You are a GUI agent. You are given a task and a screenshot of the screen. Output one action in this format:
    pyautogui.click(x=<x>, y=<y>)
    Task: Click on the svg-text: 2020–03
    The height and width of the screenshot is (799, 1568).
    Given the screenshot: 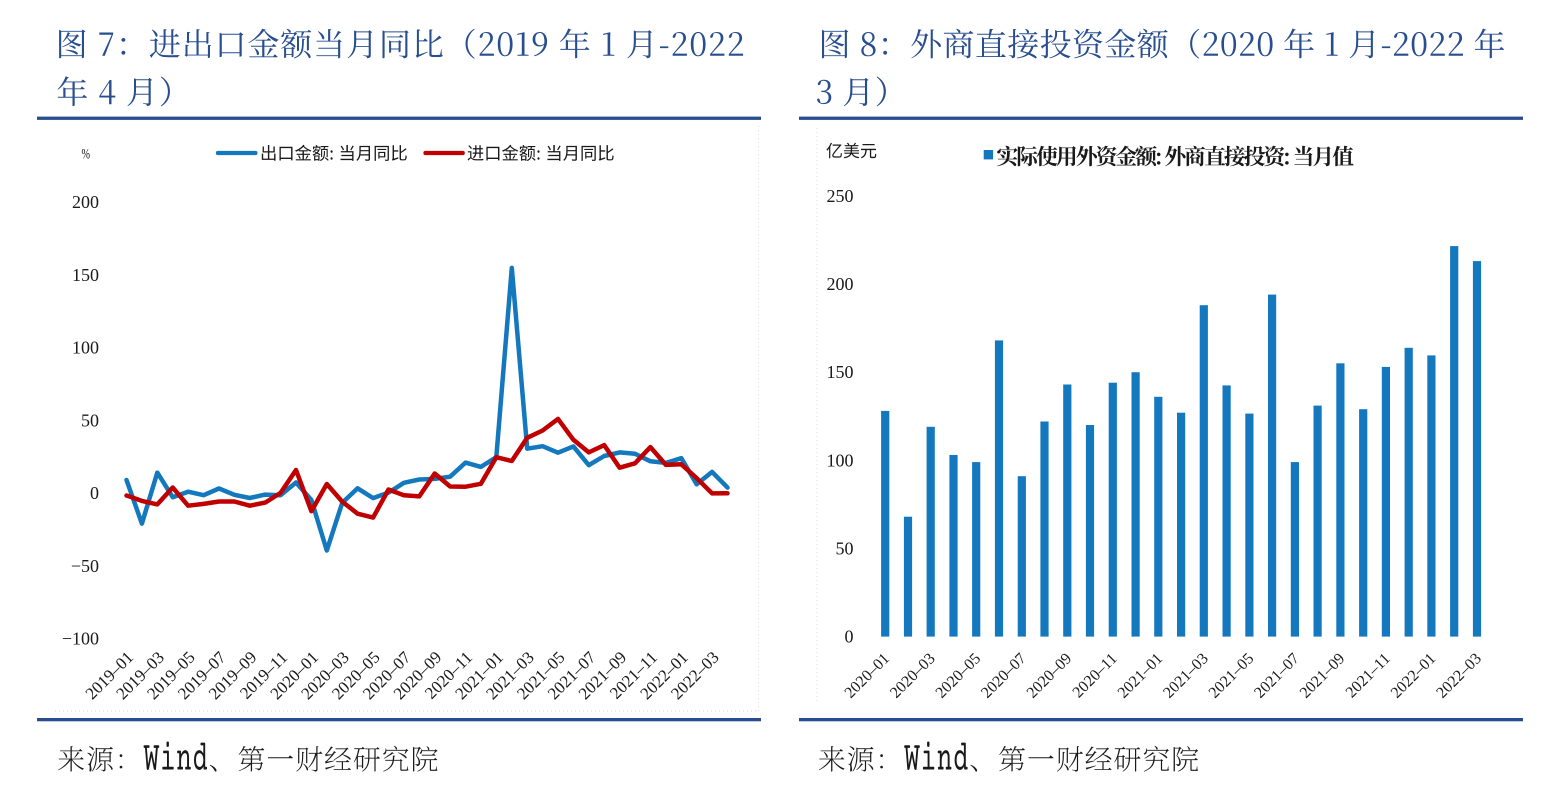 What is the action you would take?
    pyautogui.click(x=913, y=676)
    